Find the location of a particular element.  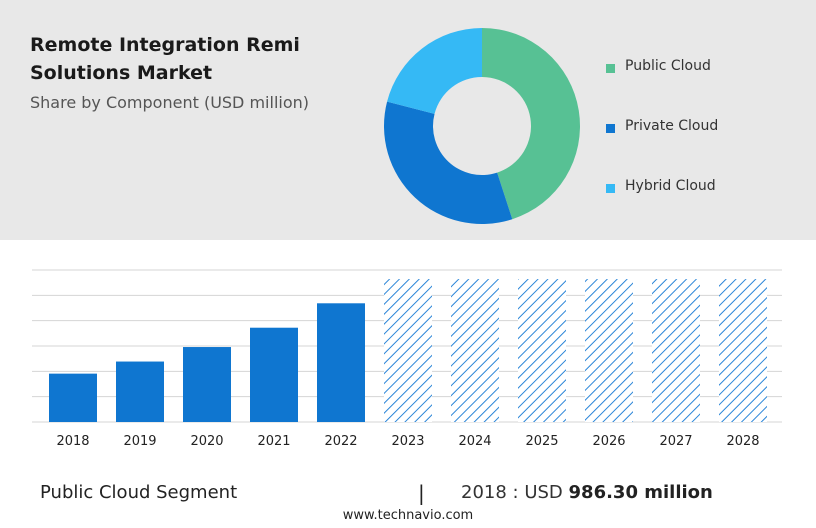

segment-stat: 2018 : USD 986.30 million is located at coordinates (587, 492).